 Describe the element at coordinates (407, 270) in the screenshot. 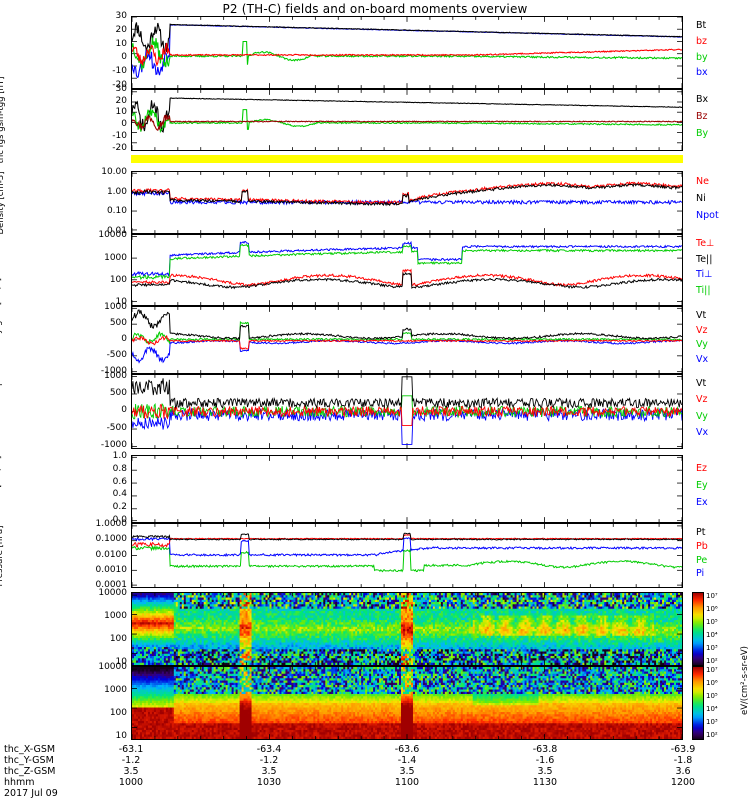

I see `plot-panel-magt3` at that location.